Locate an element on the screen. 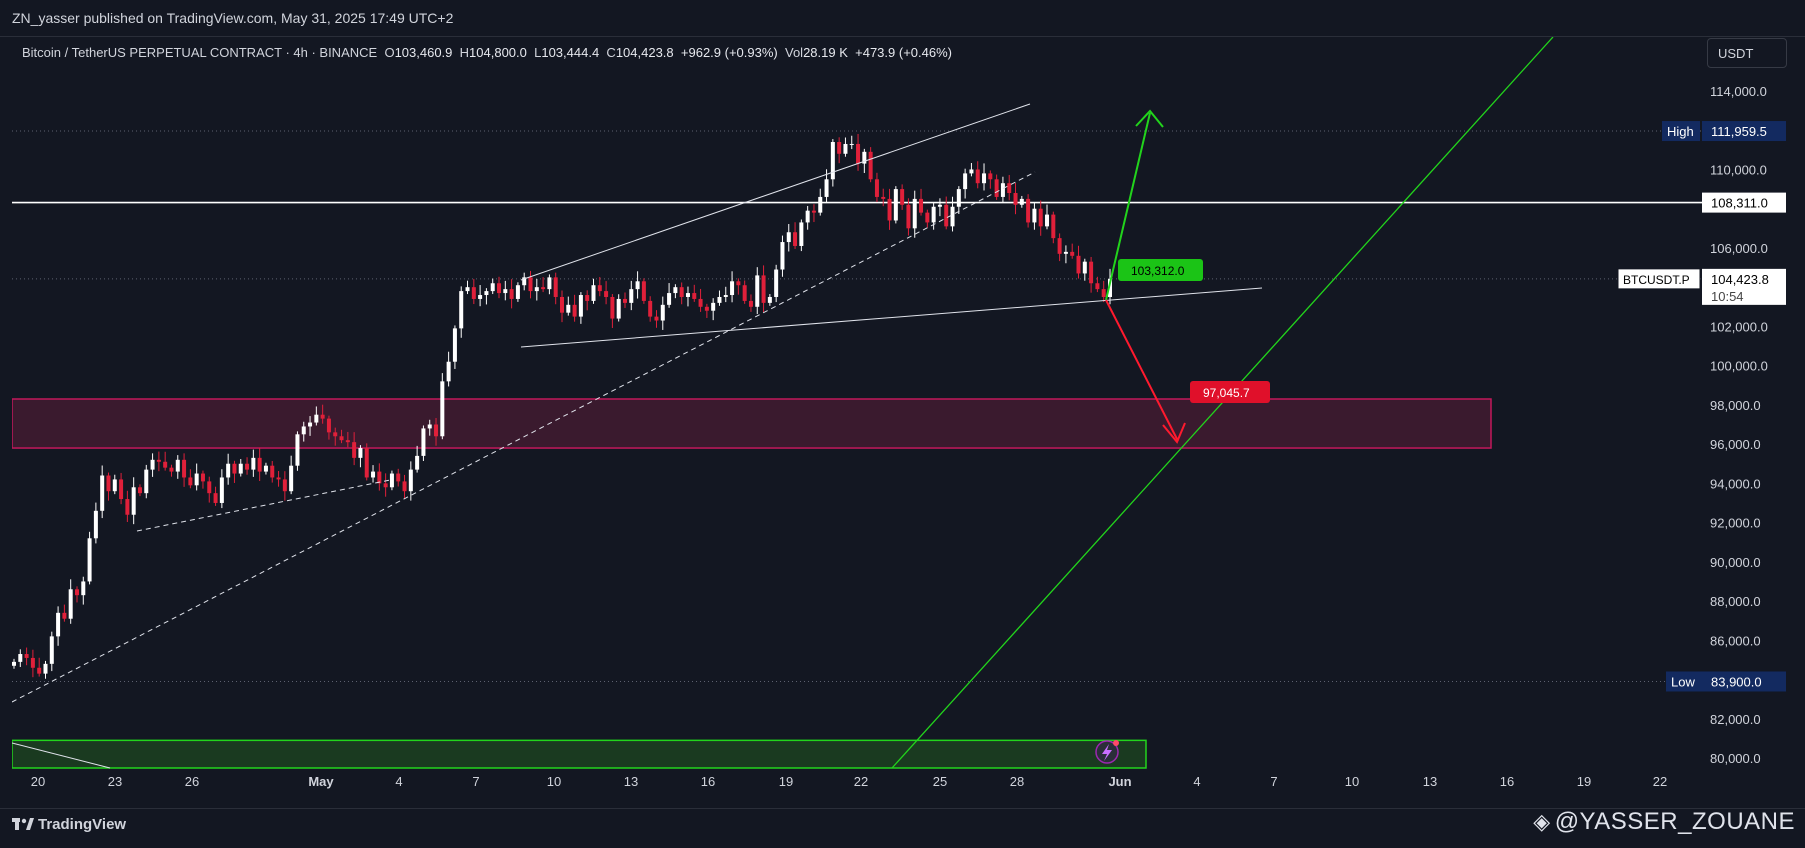 The image size is (1805, 848). x-axis-tick-label: 4 is located at coordinates (398, 781).